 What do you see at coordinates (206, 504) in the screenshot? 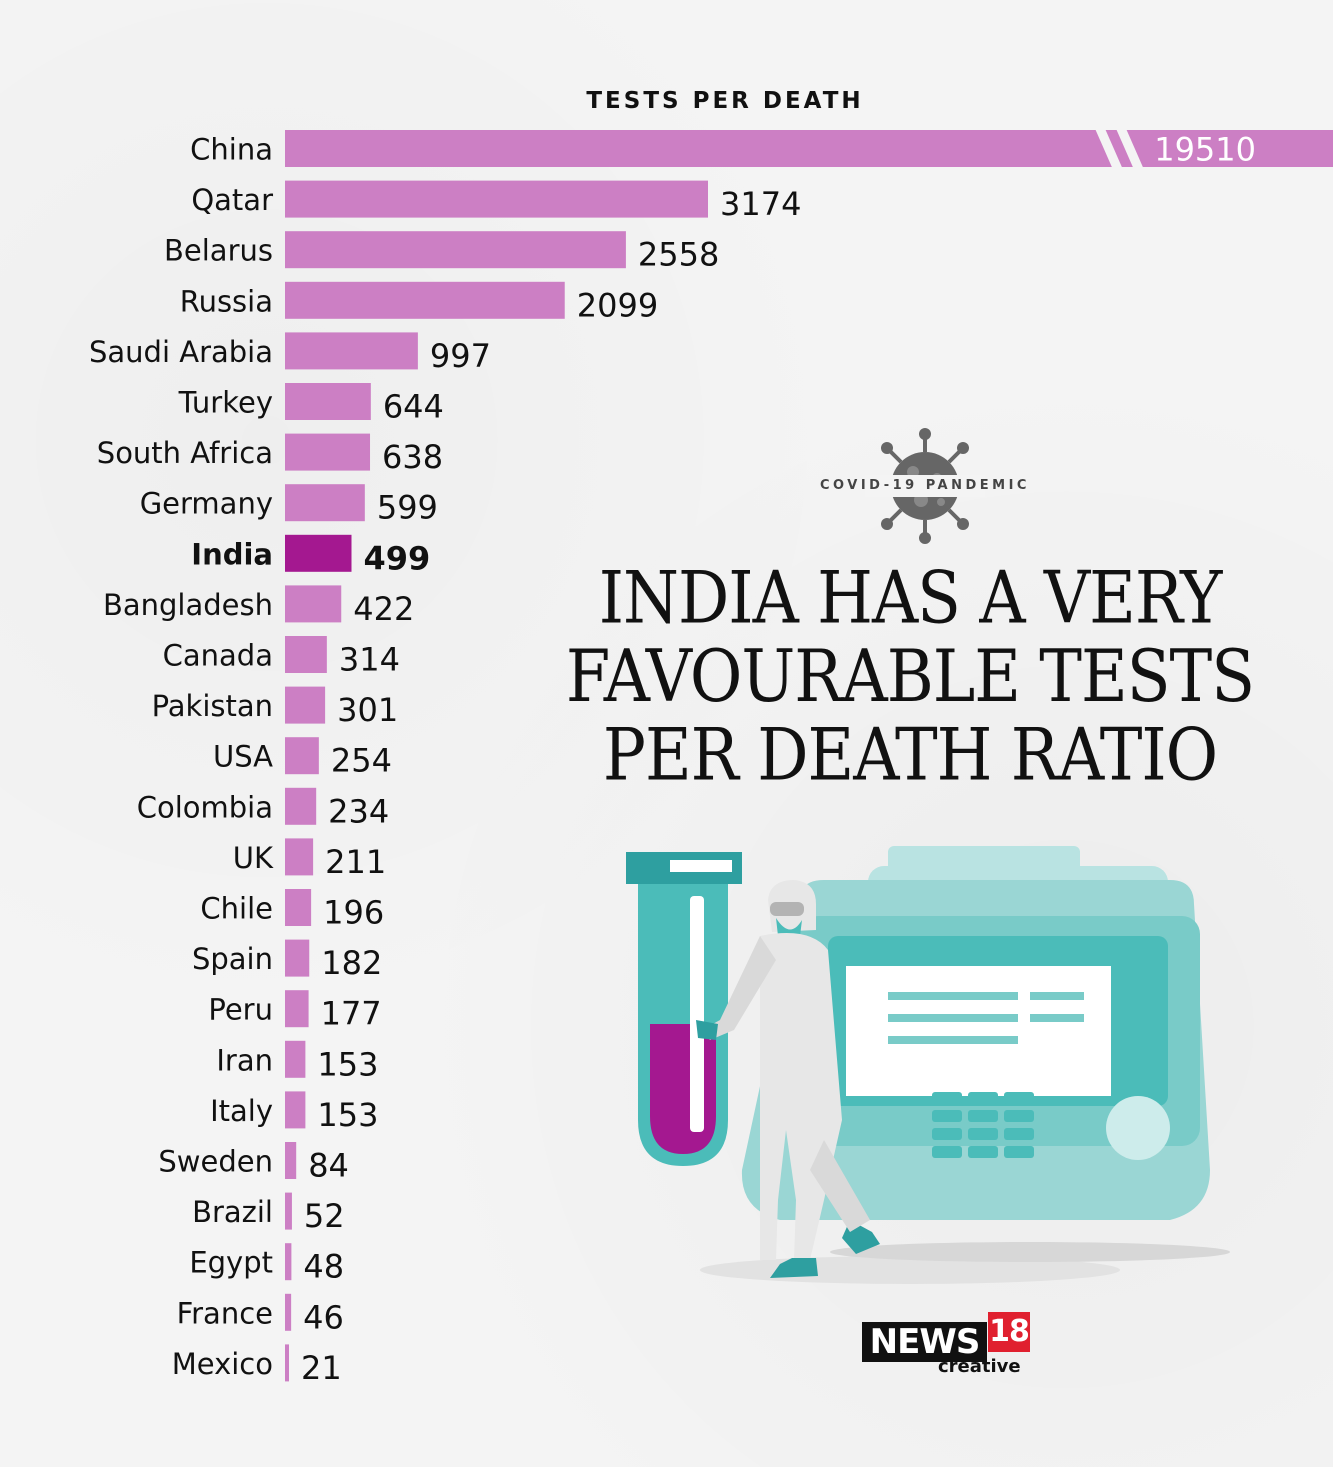
I see `category-label-germany: Germany` at bounding box center [206, 504].